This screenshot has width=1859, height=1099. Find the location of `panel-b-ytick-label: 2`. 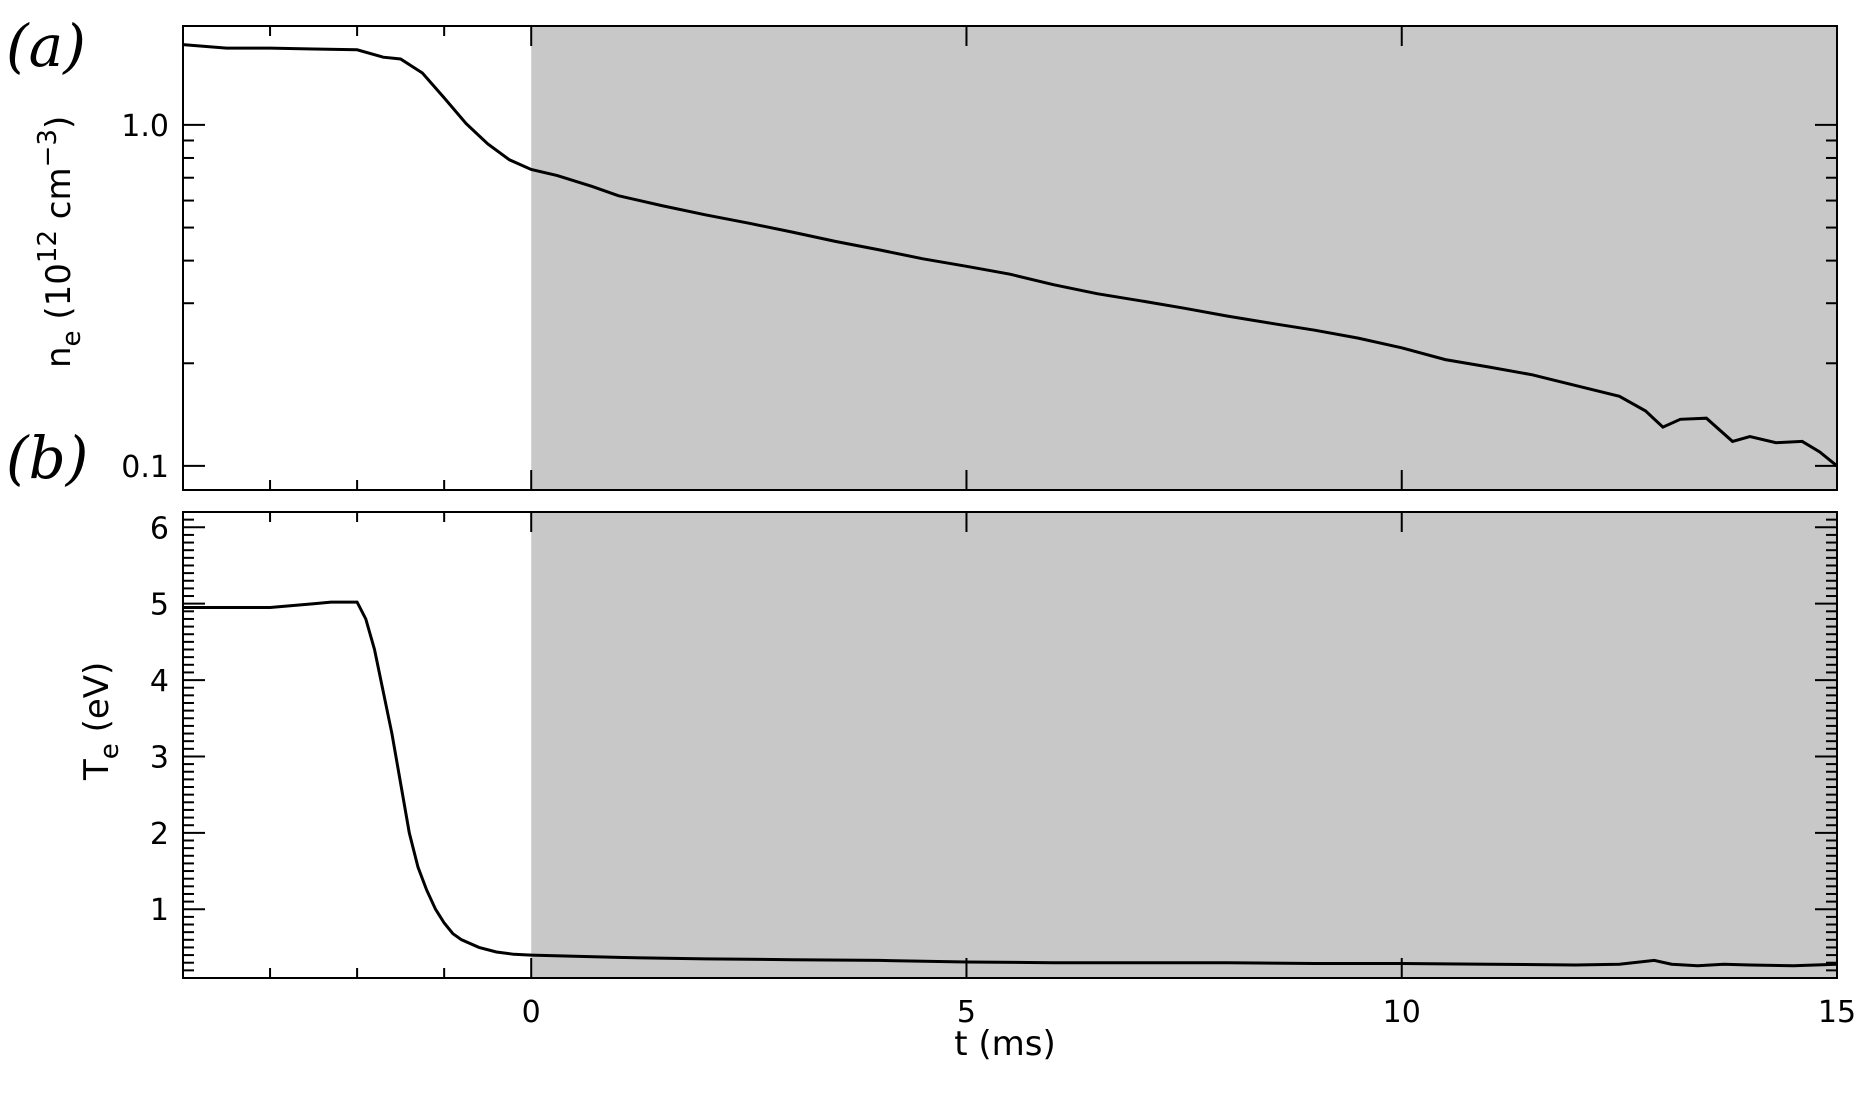

panel-b-ytick-label: 2 is located at coordinates (159, 834).